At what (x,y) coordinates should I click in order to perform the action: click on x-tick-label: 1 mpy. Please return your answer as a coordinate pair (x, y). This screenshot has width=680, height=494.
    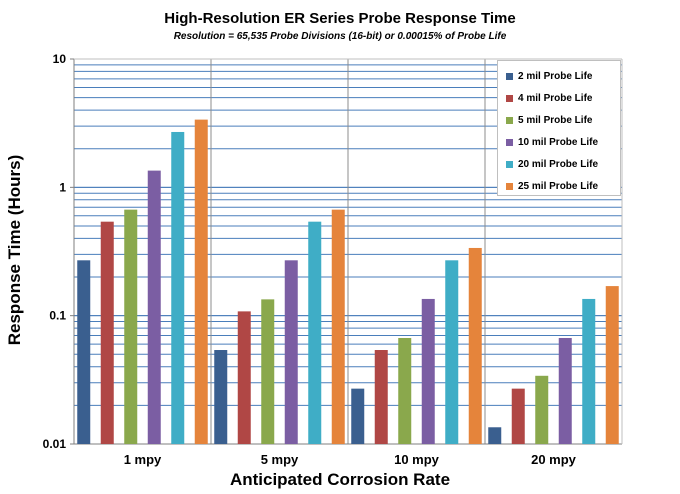
    Looking at the image, I should click on (143, 459).